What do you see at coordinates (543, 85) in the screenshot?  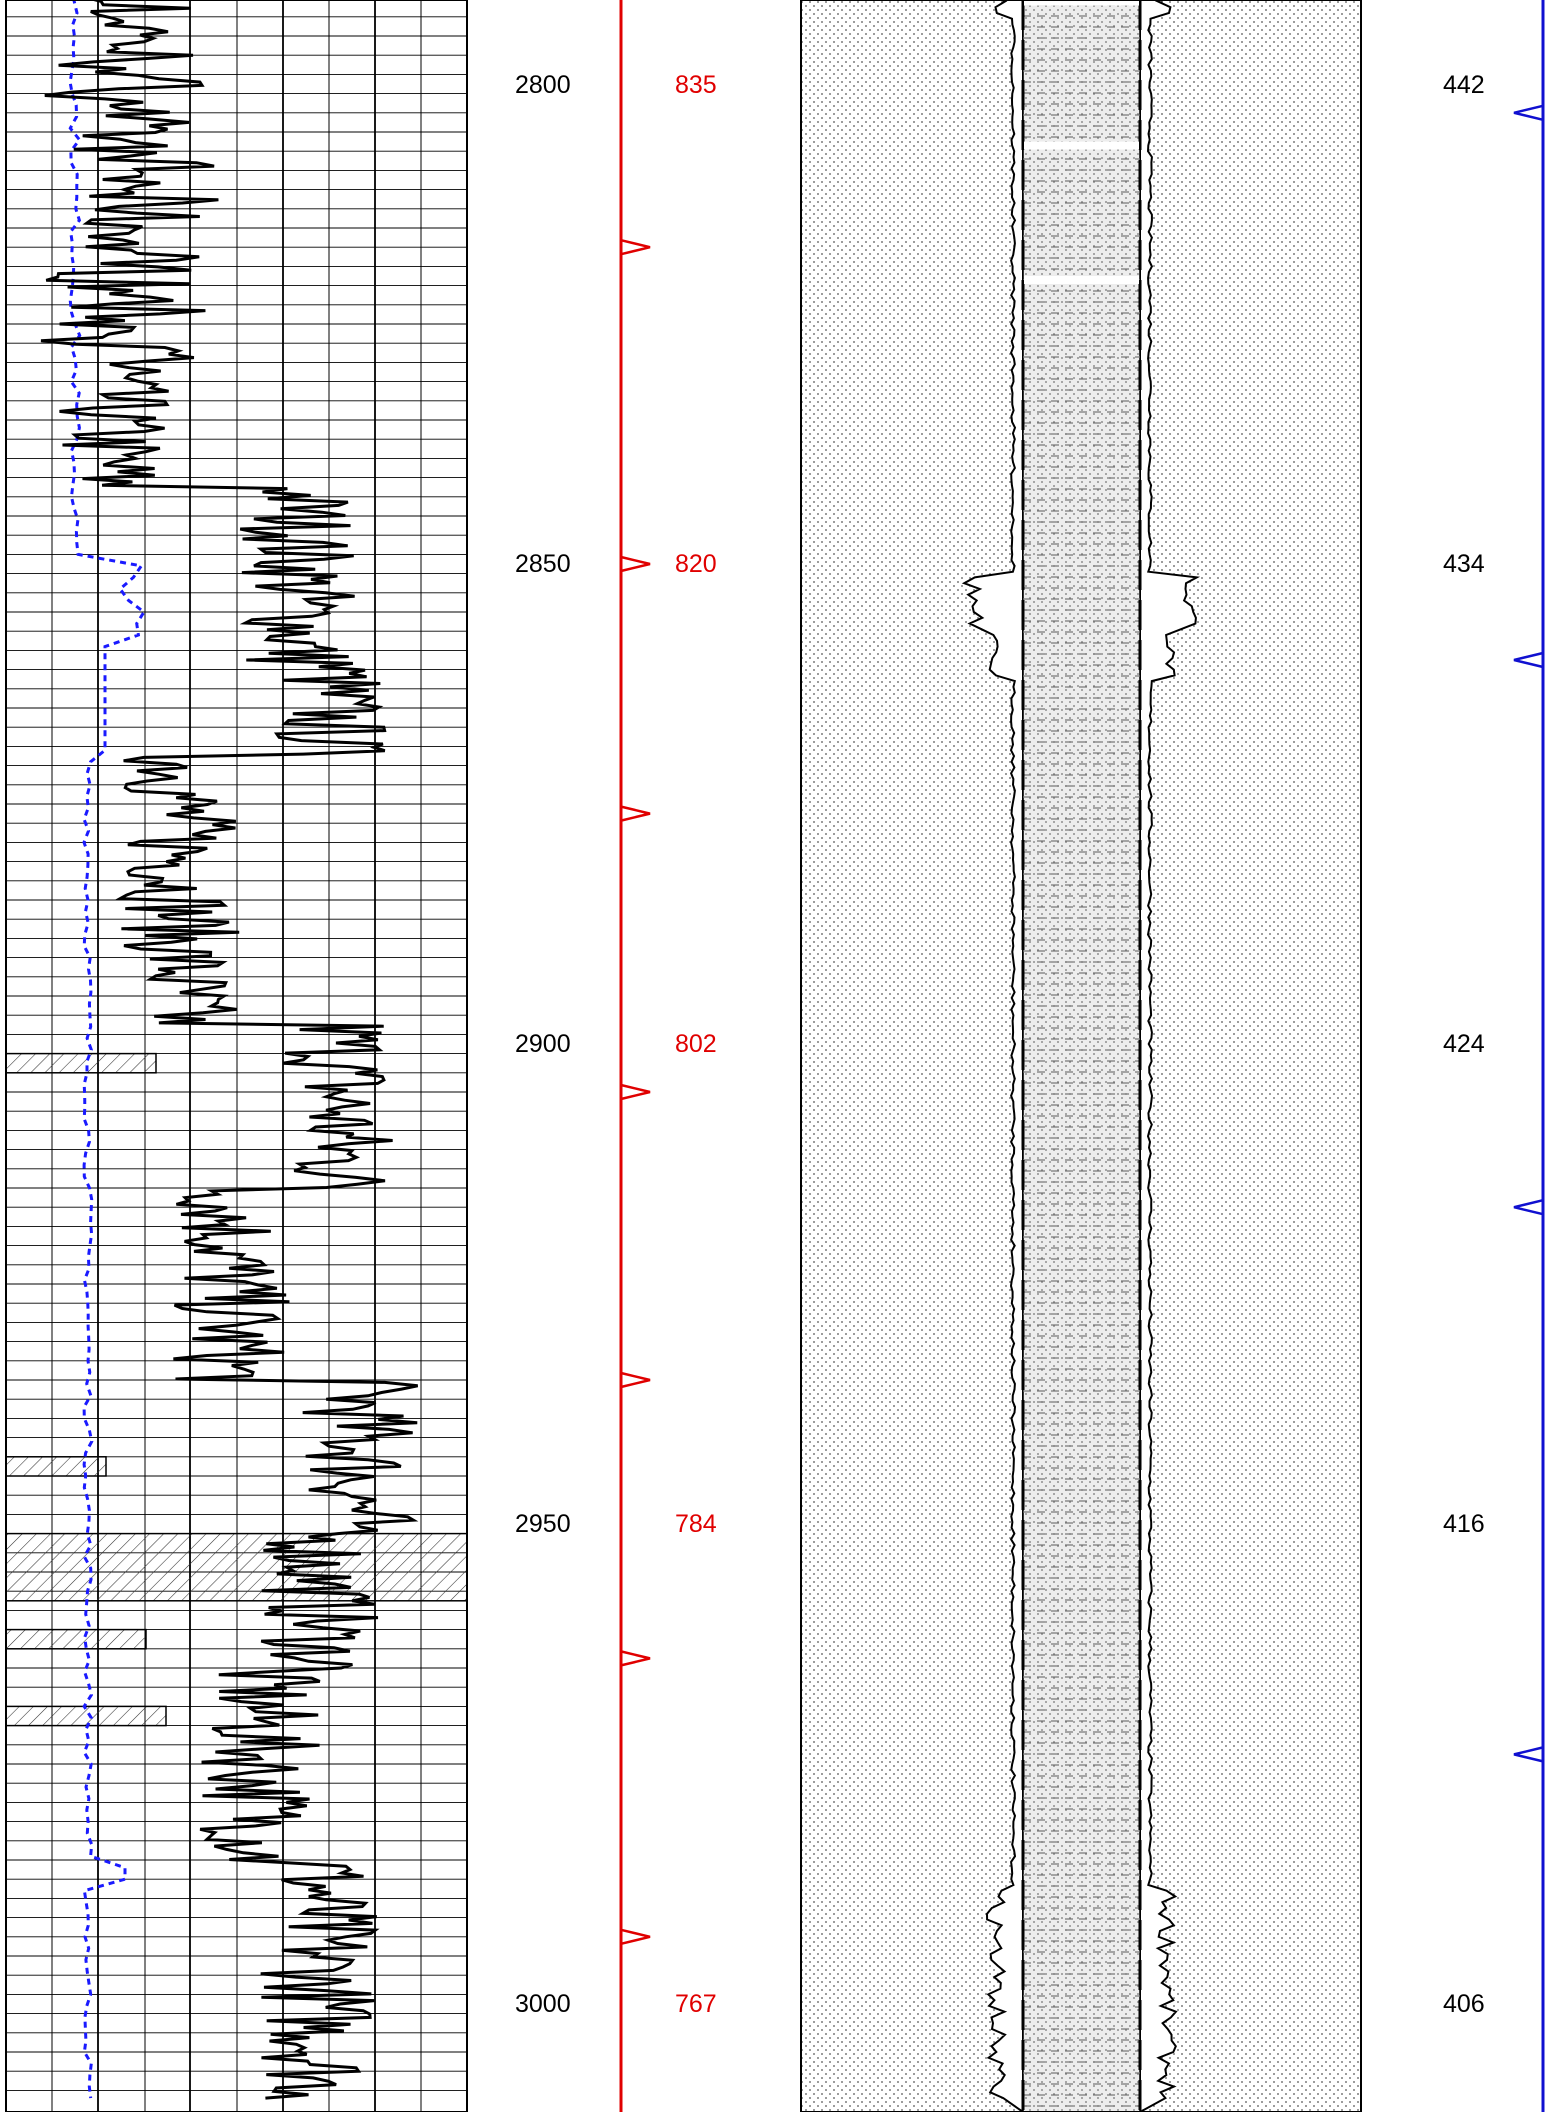 I see `depth-label-2800: 2800` at bounding box center [543, 85].